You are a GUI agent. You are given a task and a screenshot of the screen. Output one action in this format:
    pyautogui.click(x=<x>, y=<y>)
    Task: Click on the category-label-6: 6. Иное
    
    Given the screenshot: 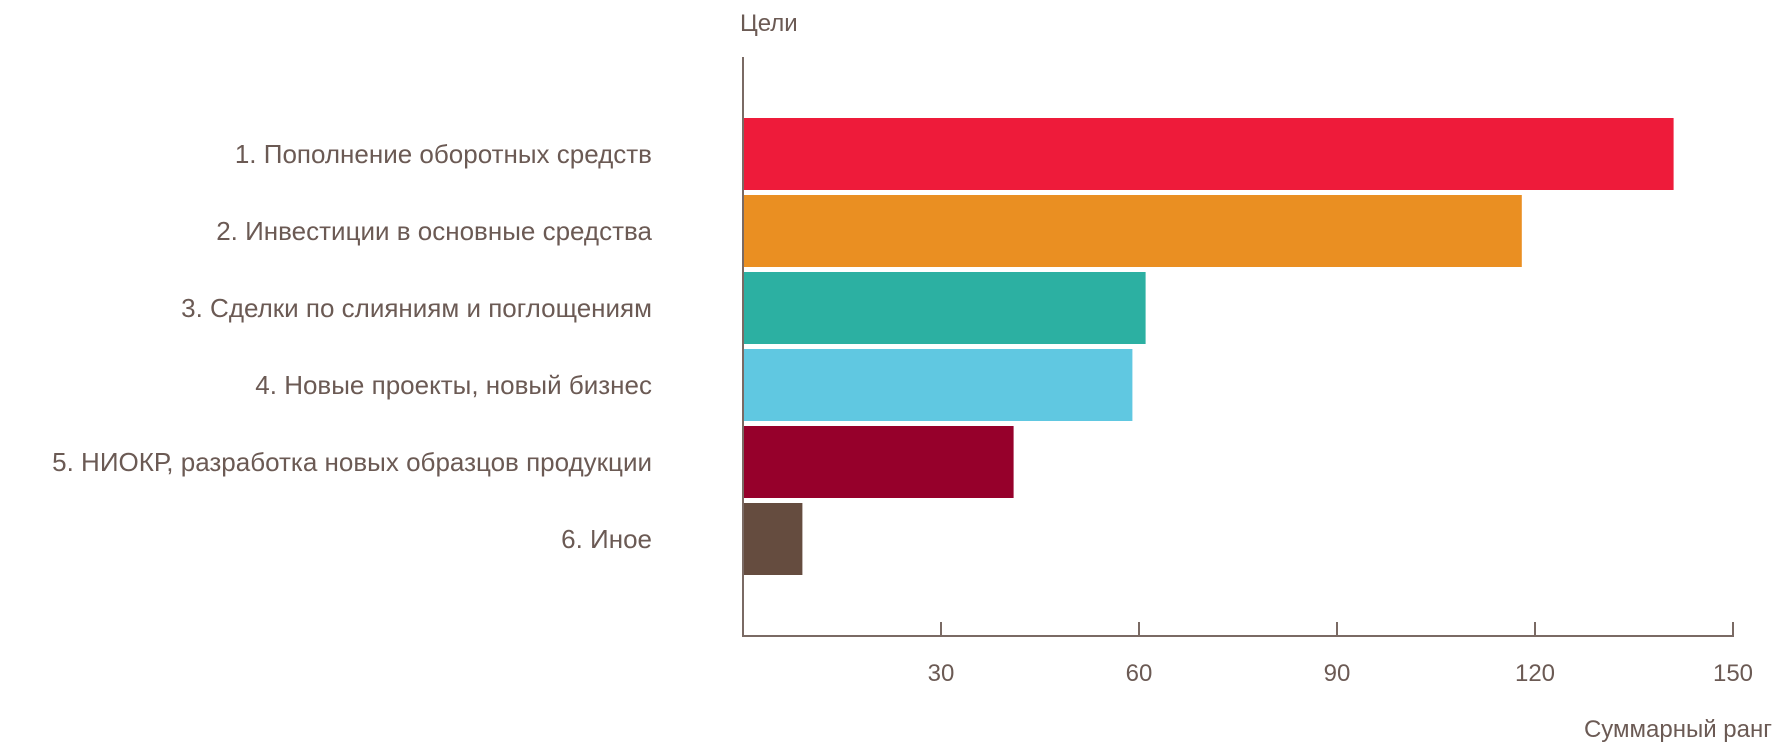 What is the action you would take?
    pyautogui.click(x=606, y=539)
    